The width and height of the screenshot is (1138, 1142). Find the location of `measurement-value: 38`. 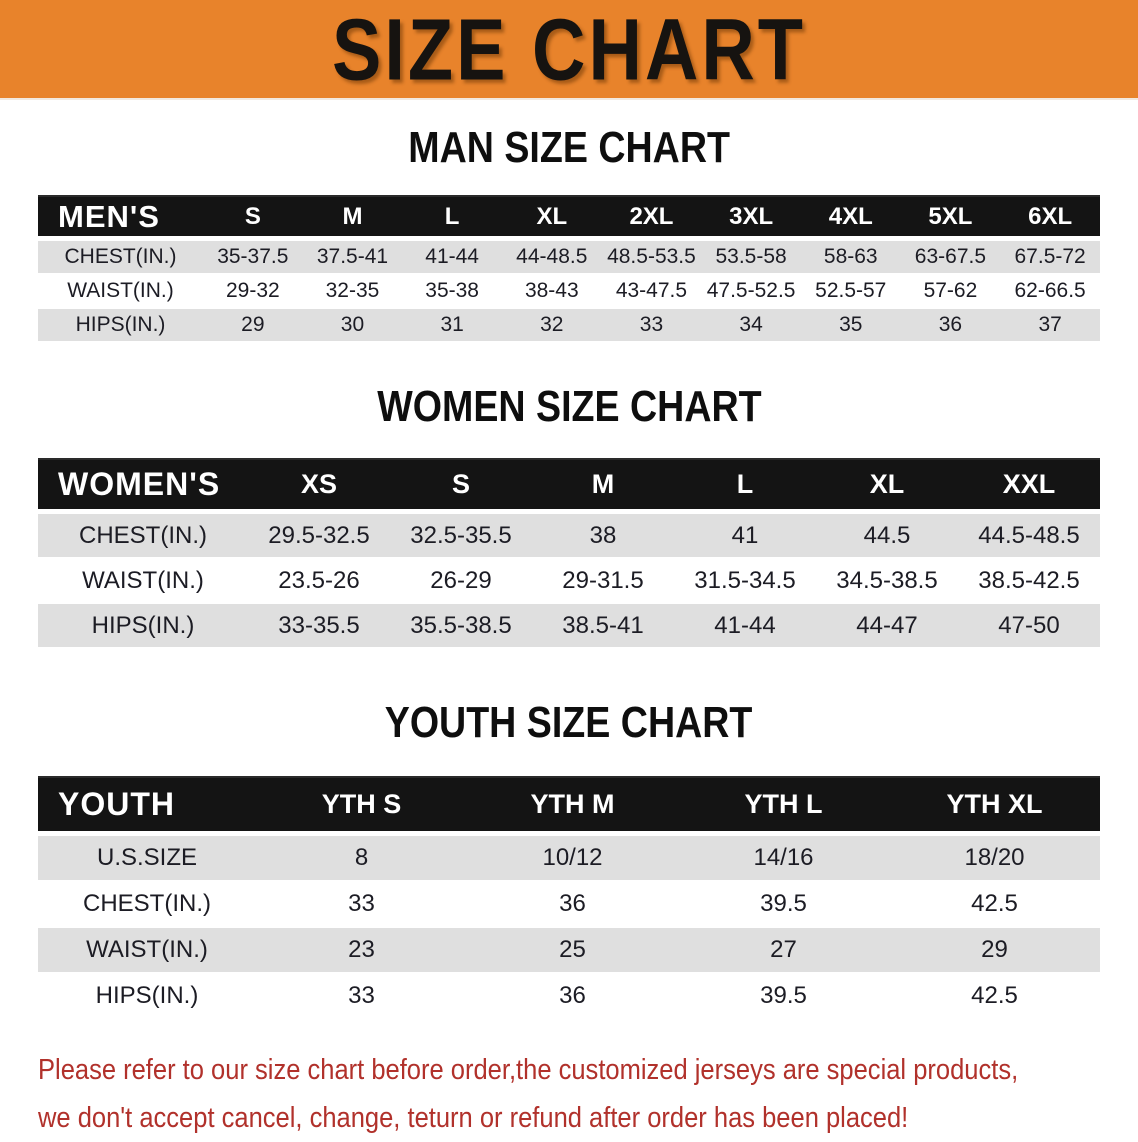

measurement-value: 38 is located at coordinates (603, 536).